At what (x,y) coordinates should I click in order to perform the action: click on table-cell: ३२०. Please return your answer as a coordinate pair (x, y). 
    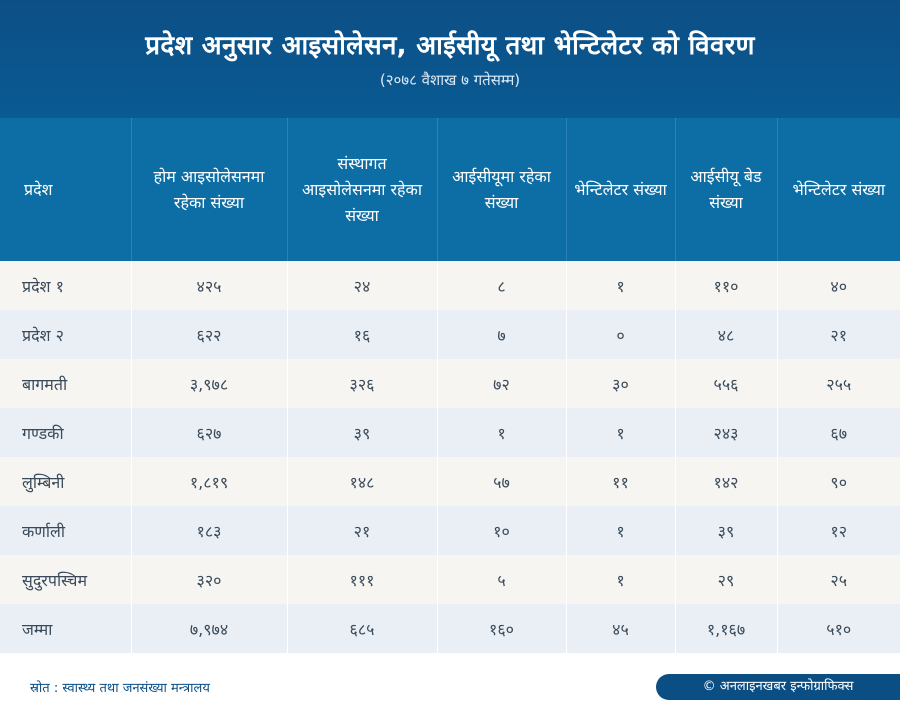
    Looking at the image, I should click on (208, 579).